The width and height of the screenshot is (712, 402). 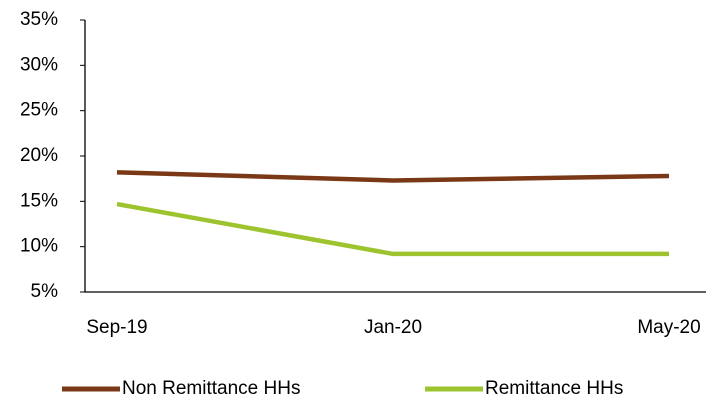 What do you see at coordinates (393, 327) in the screenshot?
I see `x-tick-label: Jan-20` at bounding box center [393, 327].